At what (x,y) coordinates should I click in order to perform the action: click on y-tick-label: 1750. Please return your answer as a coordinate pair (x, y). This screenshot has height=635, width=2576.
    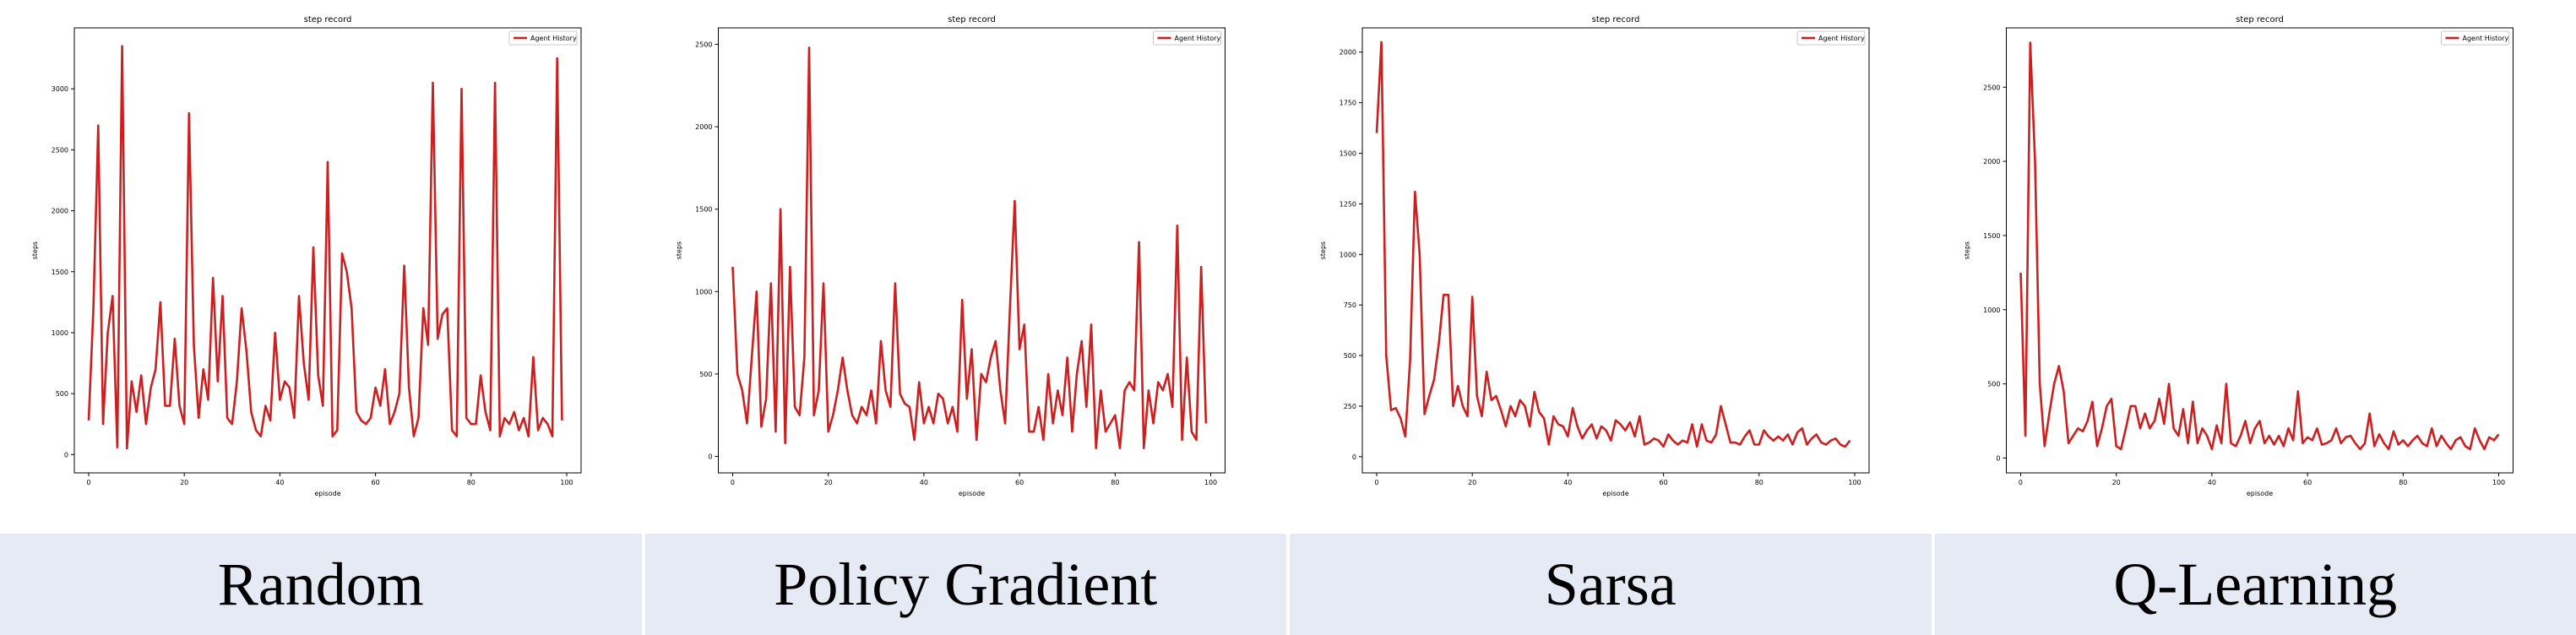
    Looking at the image, I should click on (1348, 103).